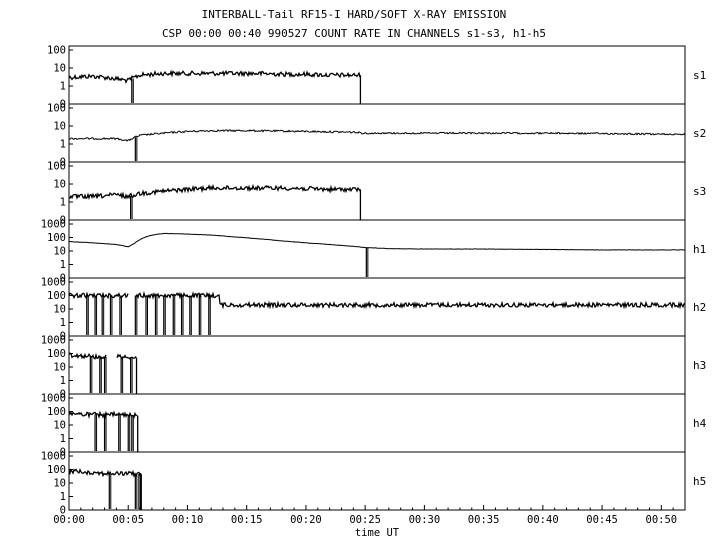 The height and width of the screenshot is (550, 720). I want to click on series-line-s1, so click(214, 76).